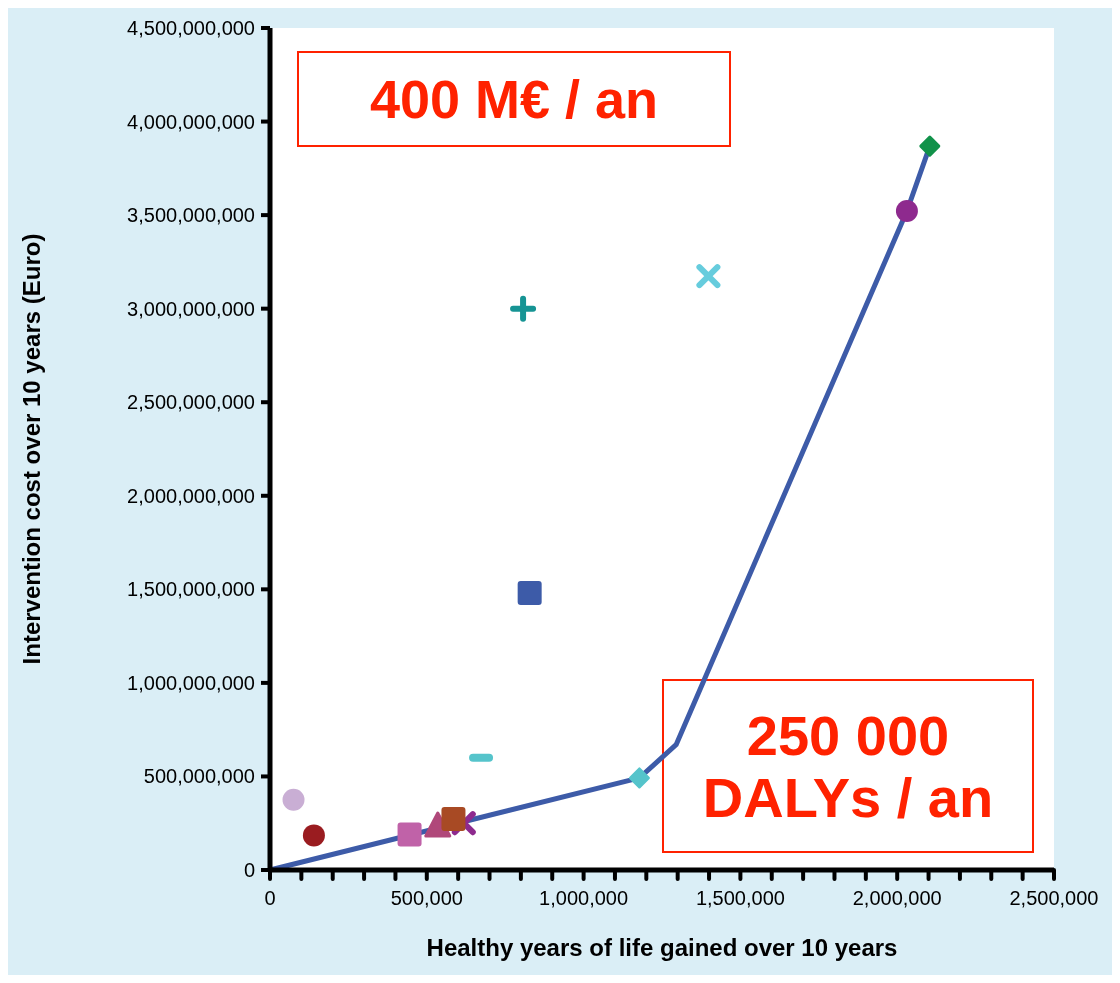 The width and height of the screenshot is (1120, 983). I want to click on annotation: 250 000 DALYs / an, so click(848, 766).